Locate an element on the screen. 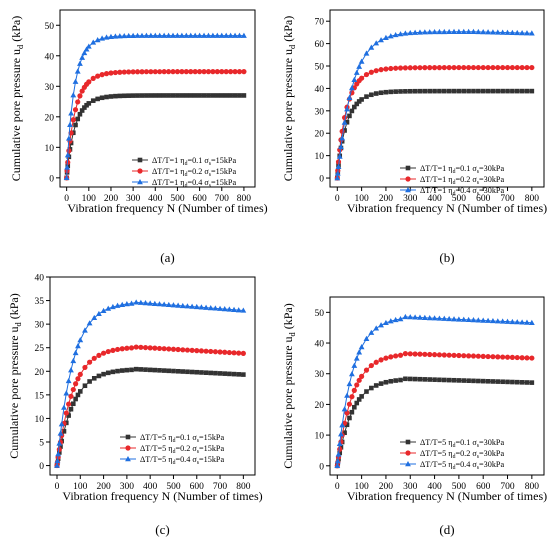 The image size is (550, 544). x-tick-label: 0 is located at coordinates (57, 487).